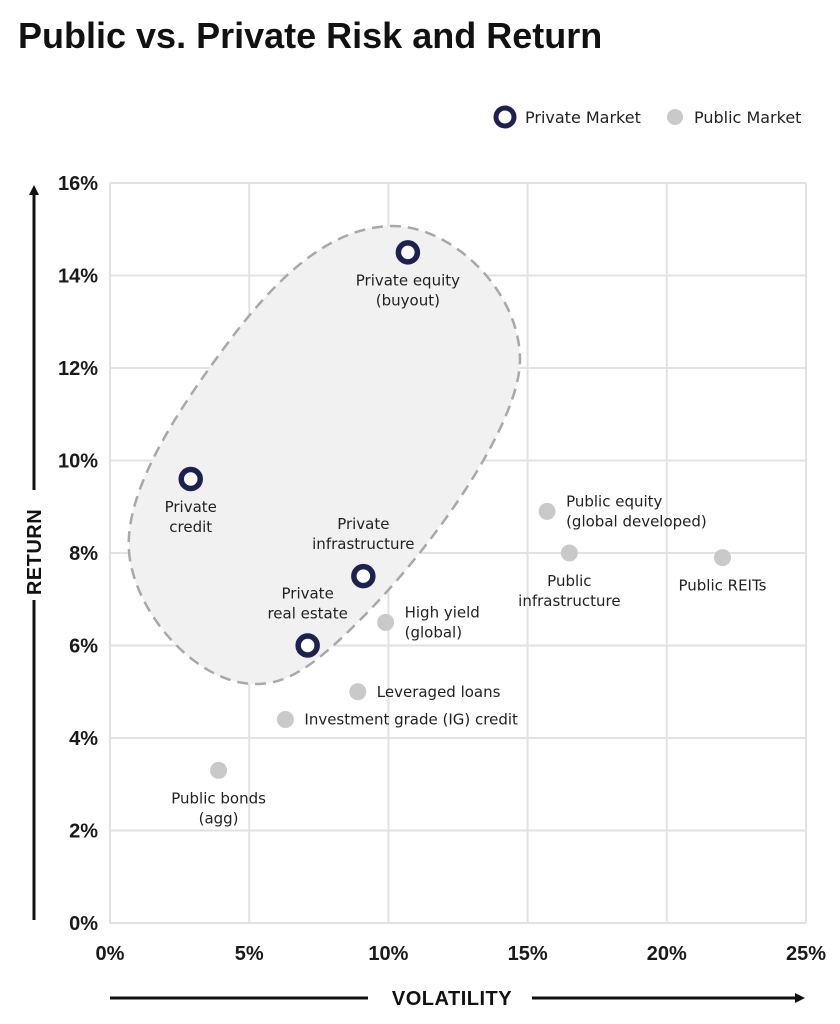 The image size is (840, 1024). I want to click on data-label-private-real-estate: real estate, so click(307, 614).